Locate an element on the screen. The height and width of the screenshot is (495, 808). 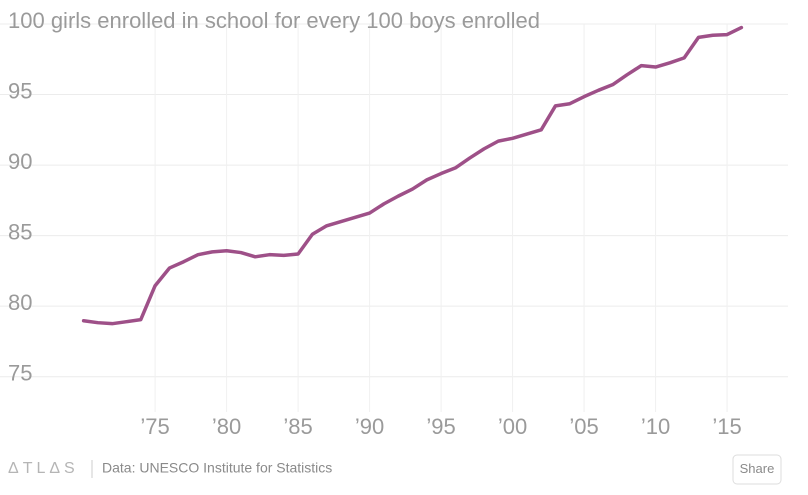
x-tick-label: ’05 is located at coordinates (583, 426).